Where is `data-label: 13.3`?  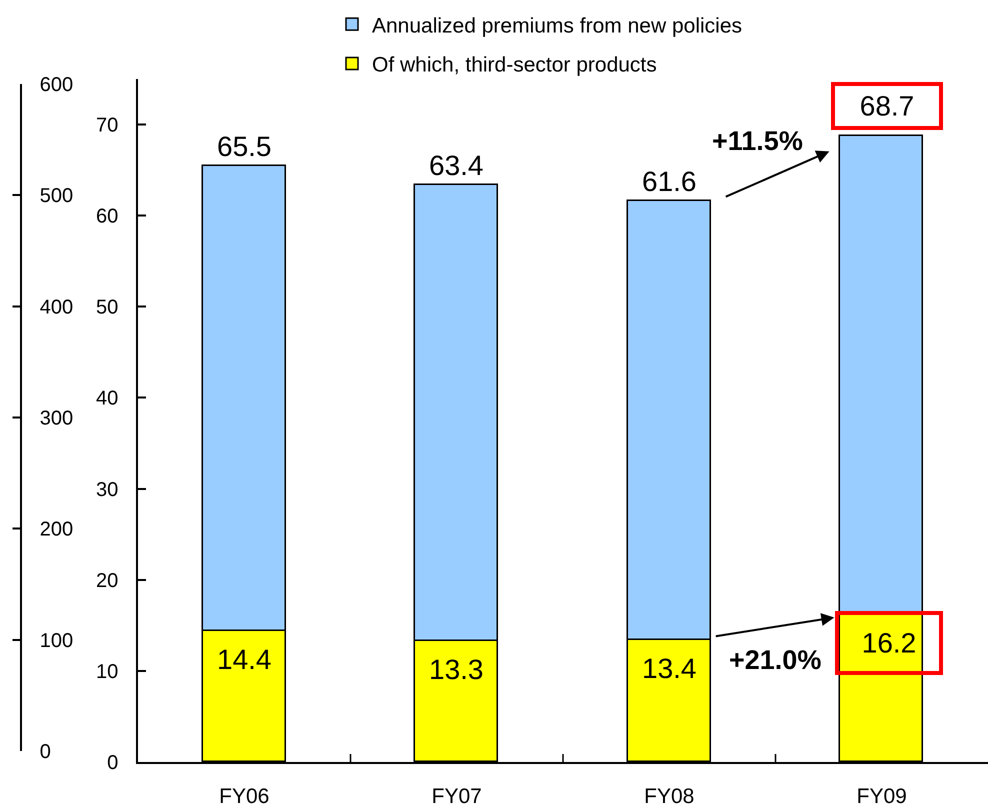
data-label: 13.3 is located at coordinates (456, 669).